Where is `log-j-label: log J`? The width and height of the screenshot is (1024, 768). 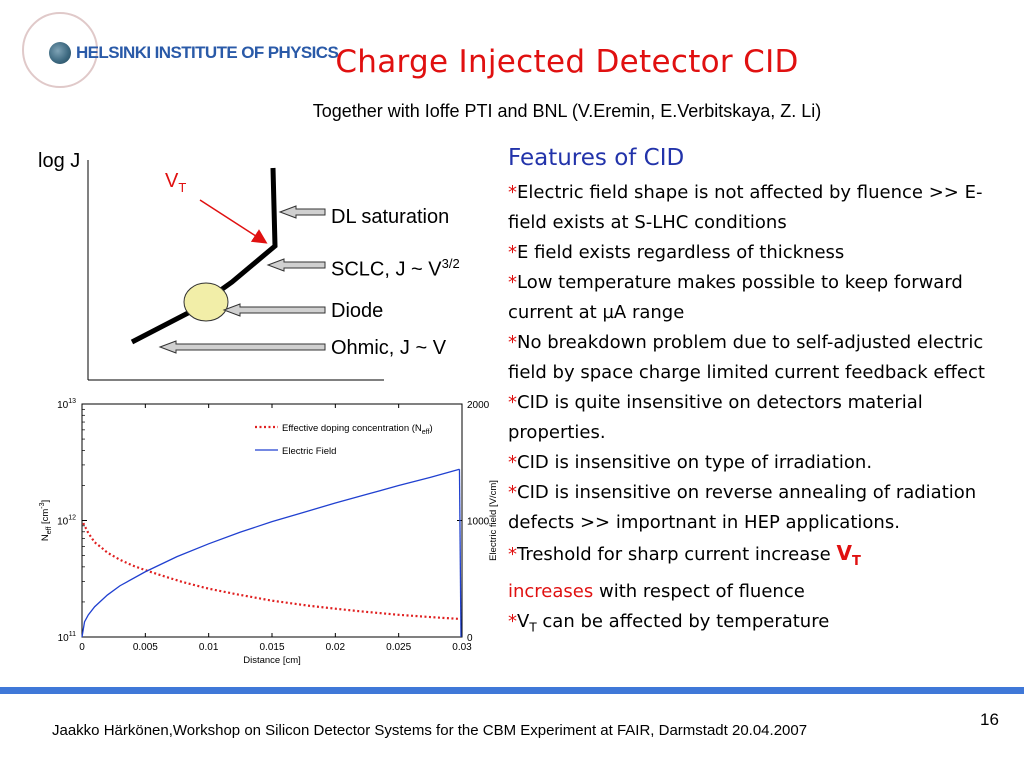 log-j-label: log J is located at coordinates (59, 161).